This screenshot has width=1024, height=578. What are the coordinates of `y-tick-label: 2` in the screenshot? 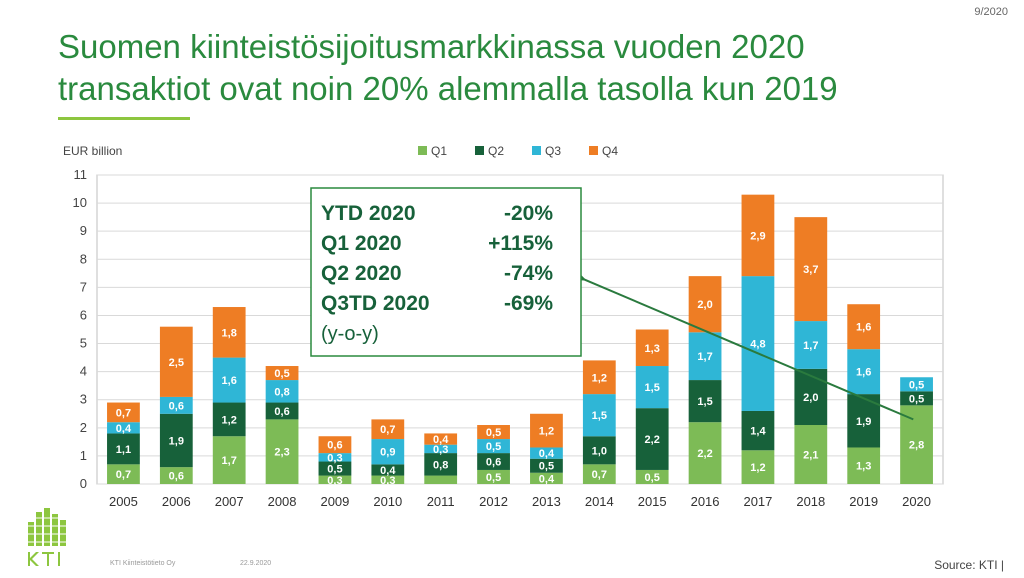 It's located at (83, 427).